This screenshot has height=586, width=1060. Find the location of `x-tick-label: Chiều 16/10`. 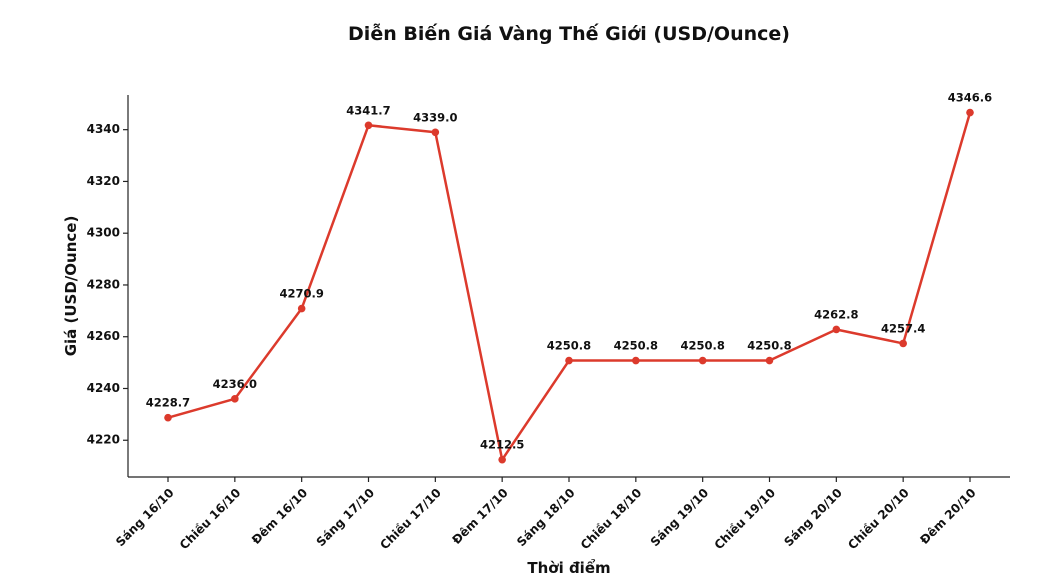

x-tick-label: Chiều 16/10 is located at coordinates (210, 519).